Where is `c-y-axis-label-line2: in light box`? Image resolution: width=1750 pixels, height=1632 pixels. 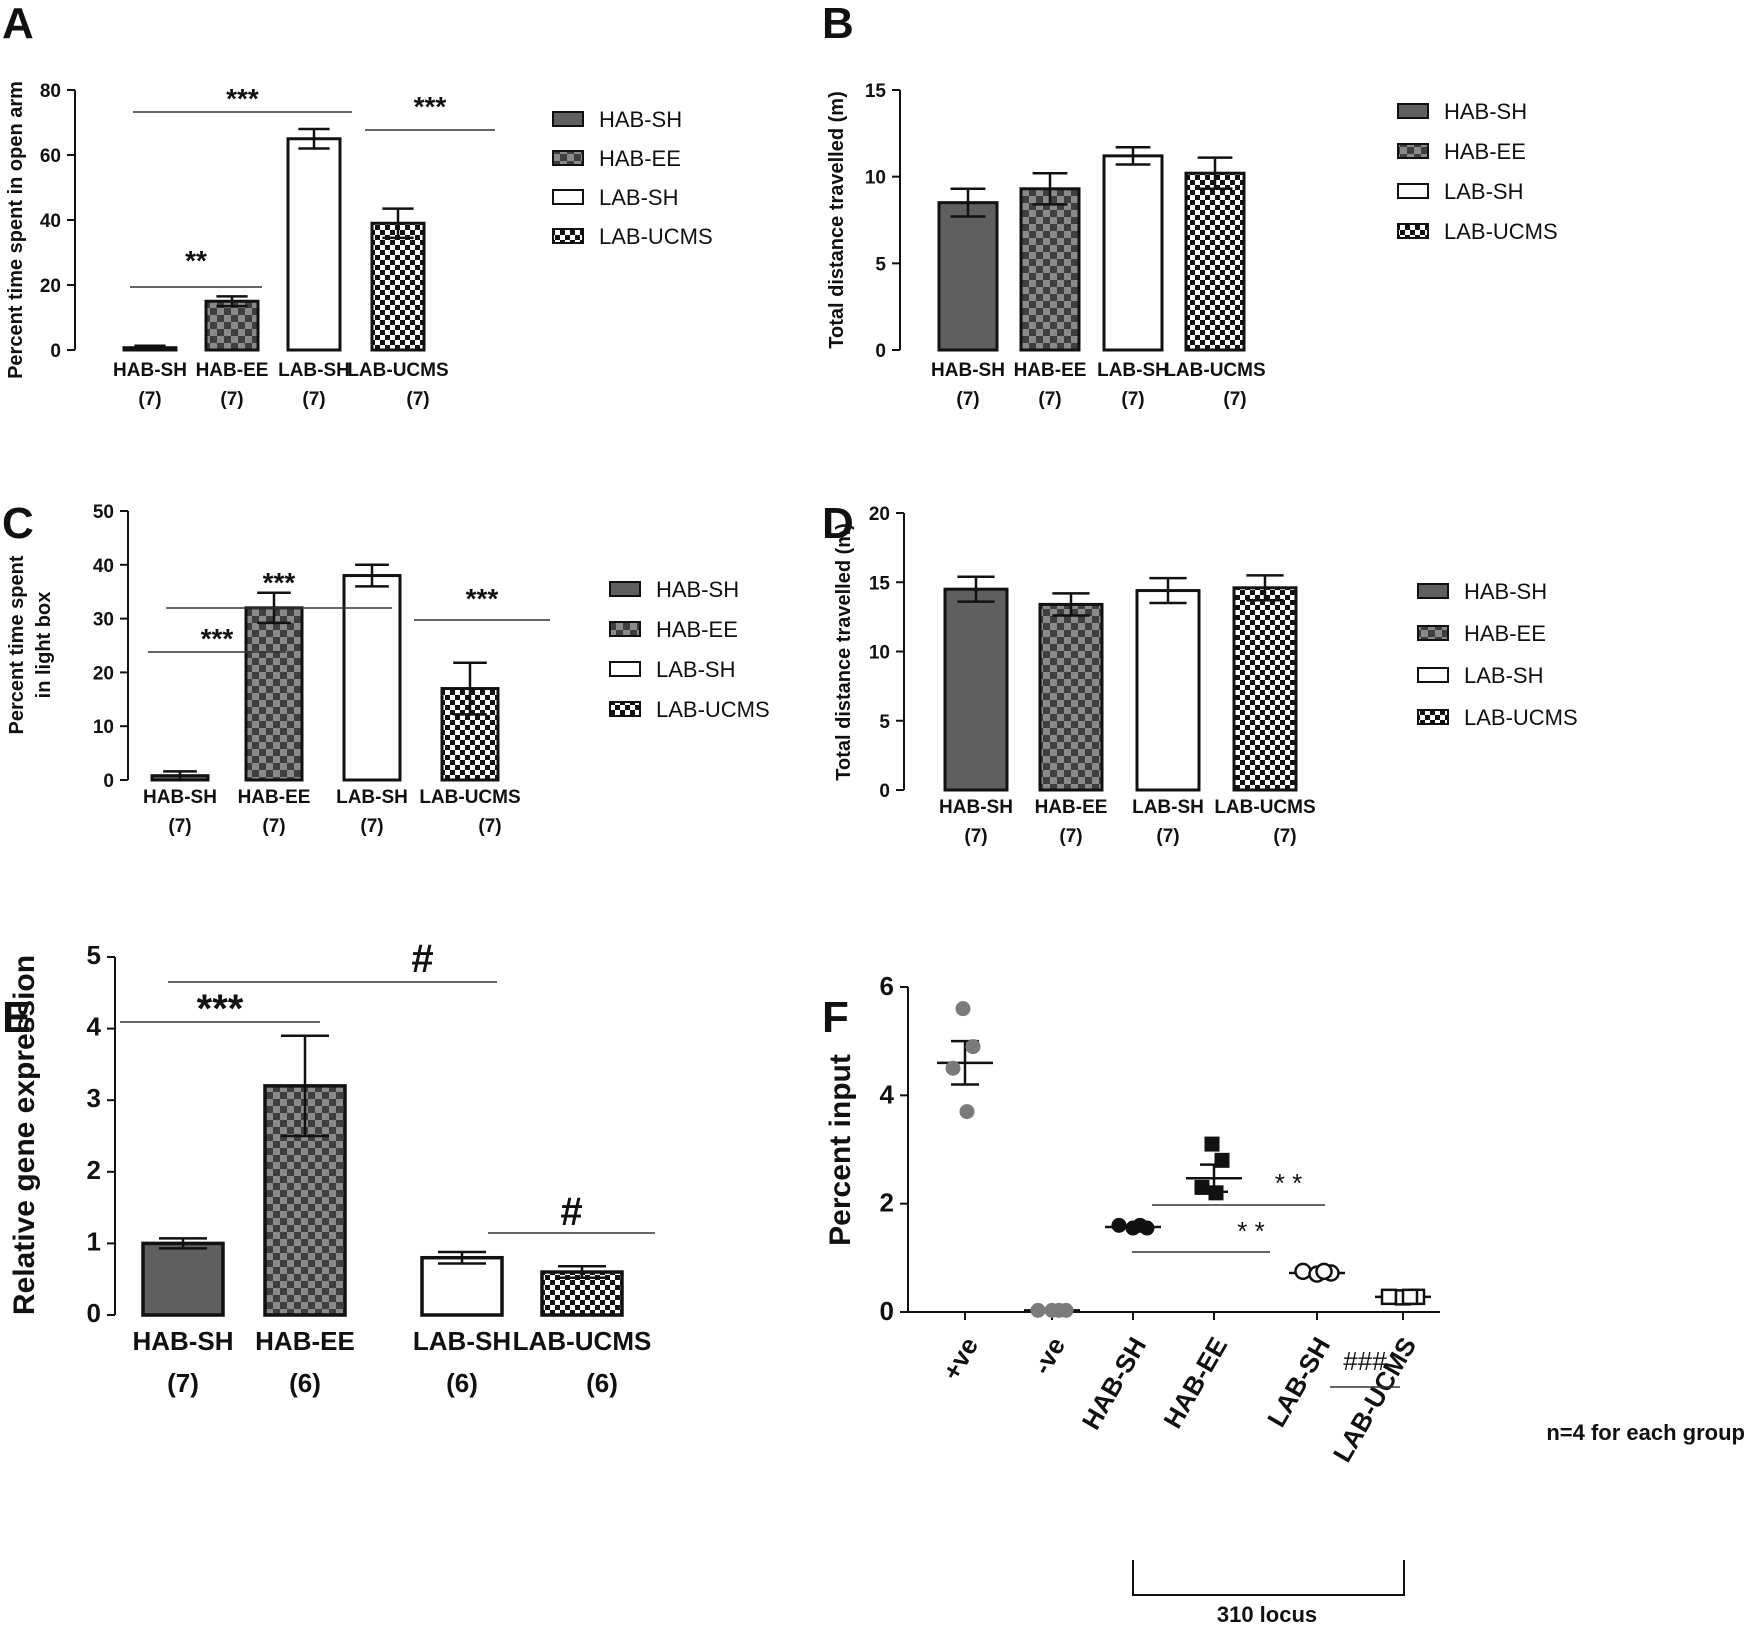
c-y-axis-label-line2: in light box is located at coordinates (44, 645).